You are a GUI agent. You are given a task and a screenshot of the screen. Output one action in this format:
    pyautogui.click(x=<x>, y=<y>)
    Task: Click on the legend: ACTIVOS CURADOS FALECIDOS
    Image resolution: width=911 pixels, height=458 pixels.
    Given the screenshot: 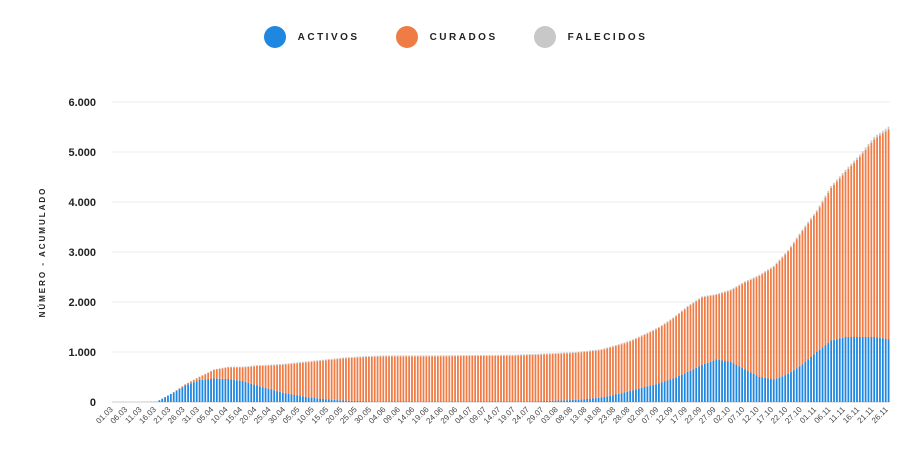 What is the action you would take?
    pyautogui.click(x=455, y=37)
    